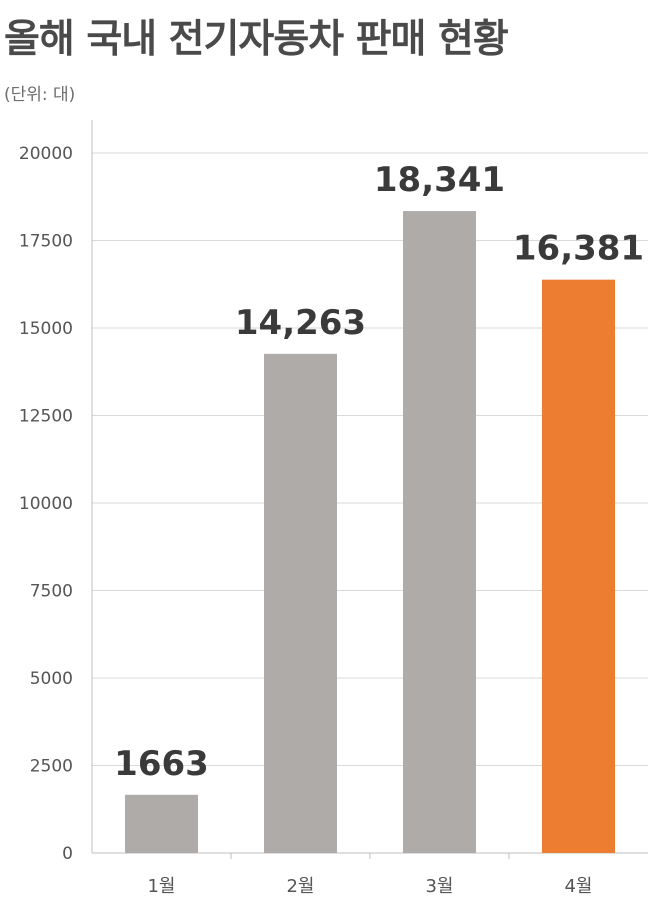 Image resolution: width=661 pixels, height=909 pixels. I want to click on y-tick-label: 2500, so click(51, 767).